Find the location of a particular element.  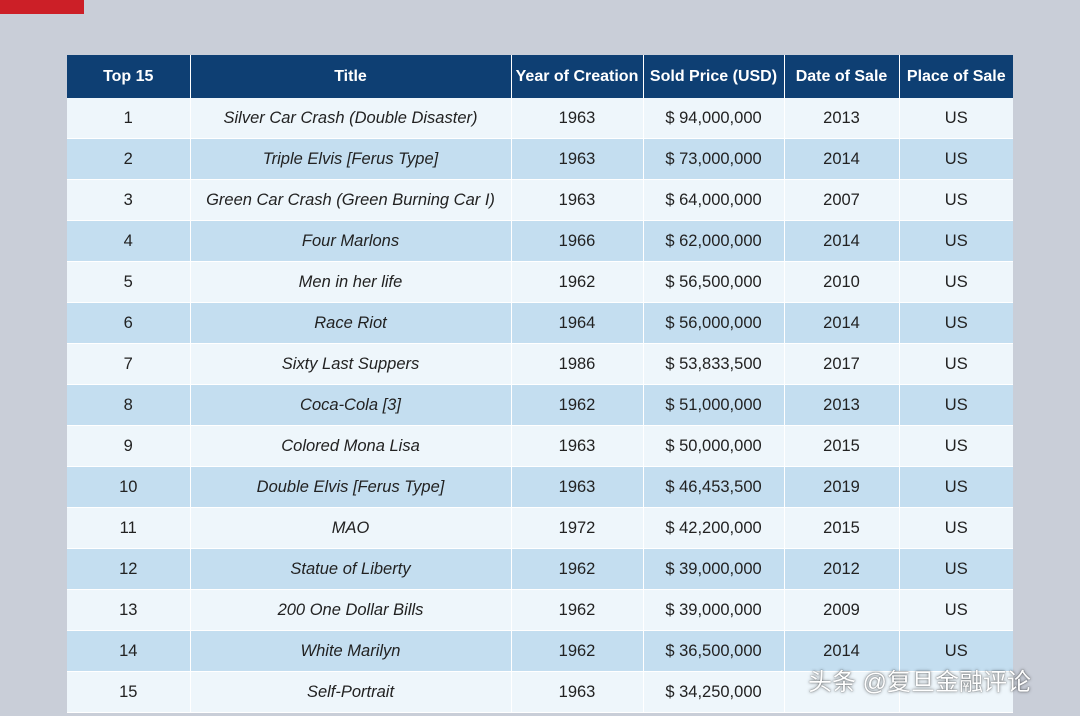

cell-rank: 3 is located at coordinates (129, 200).